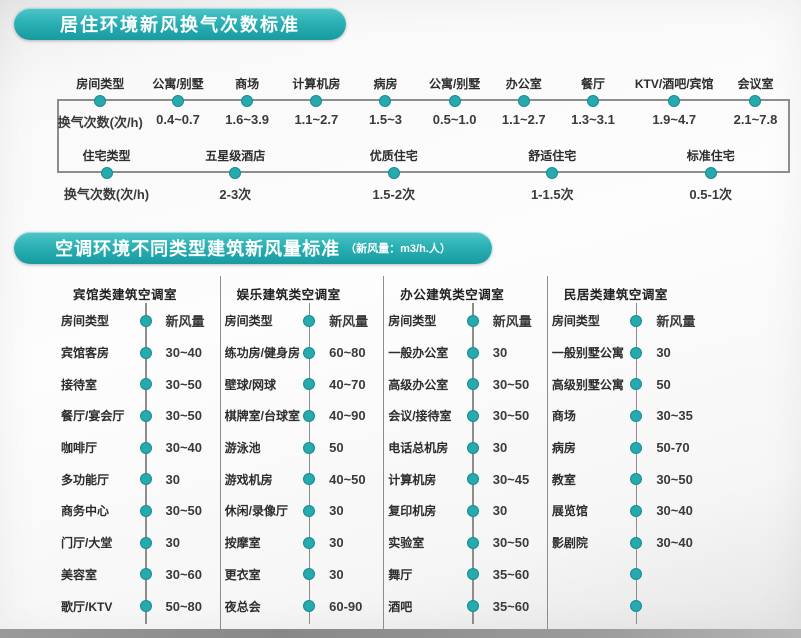  I want to click on spec-row: 舞厅 35~60, so click(474, 575).